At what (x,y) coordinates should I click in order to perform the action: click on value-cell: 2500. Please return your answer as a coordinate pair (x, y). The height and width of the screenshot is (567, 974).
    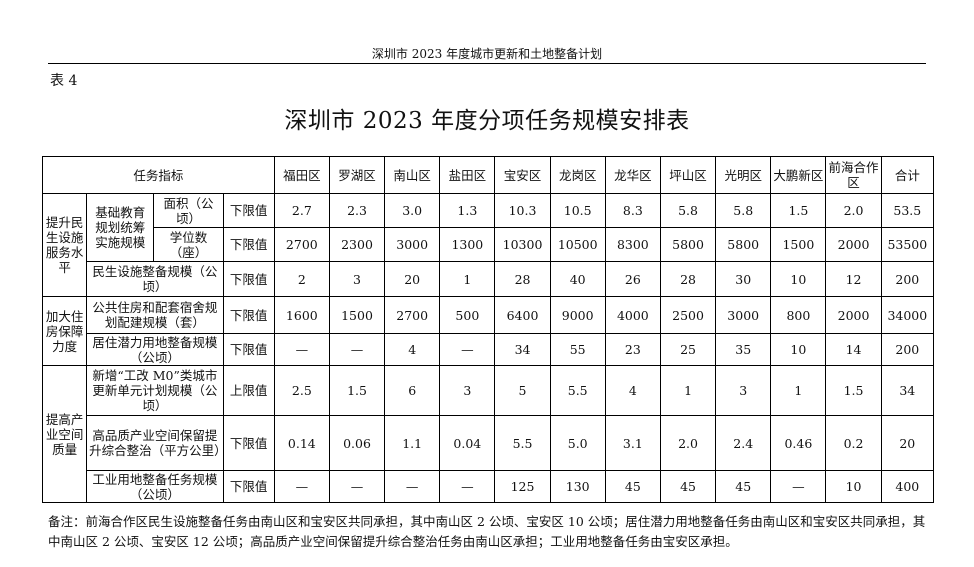
    Looking at the image, I should click on (688, 315).